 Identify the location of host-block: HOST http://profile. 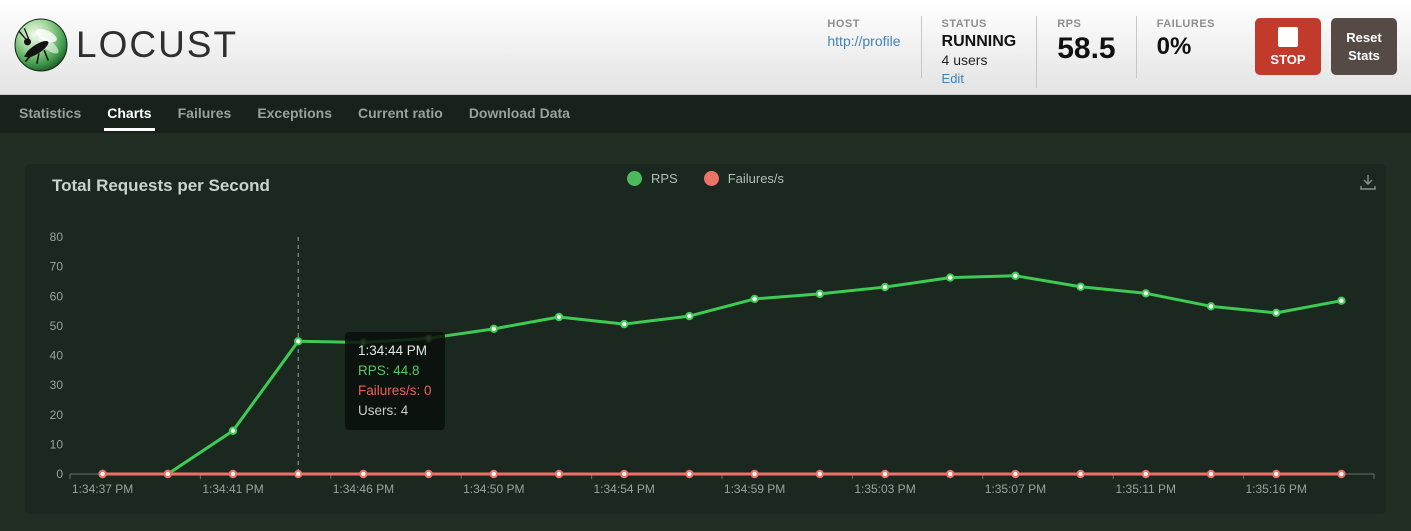
(864, 47).